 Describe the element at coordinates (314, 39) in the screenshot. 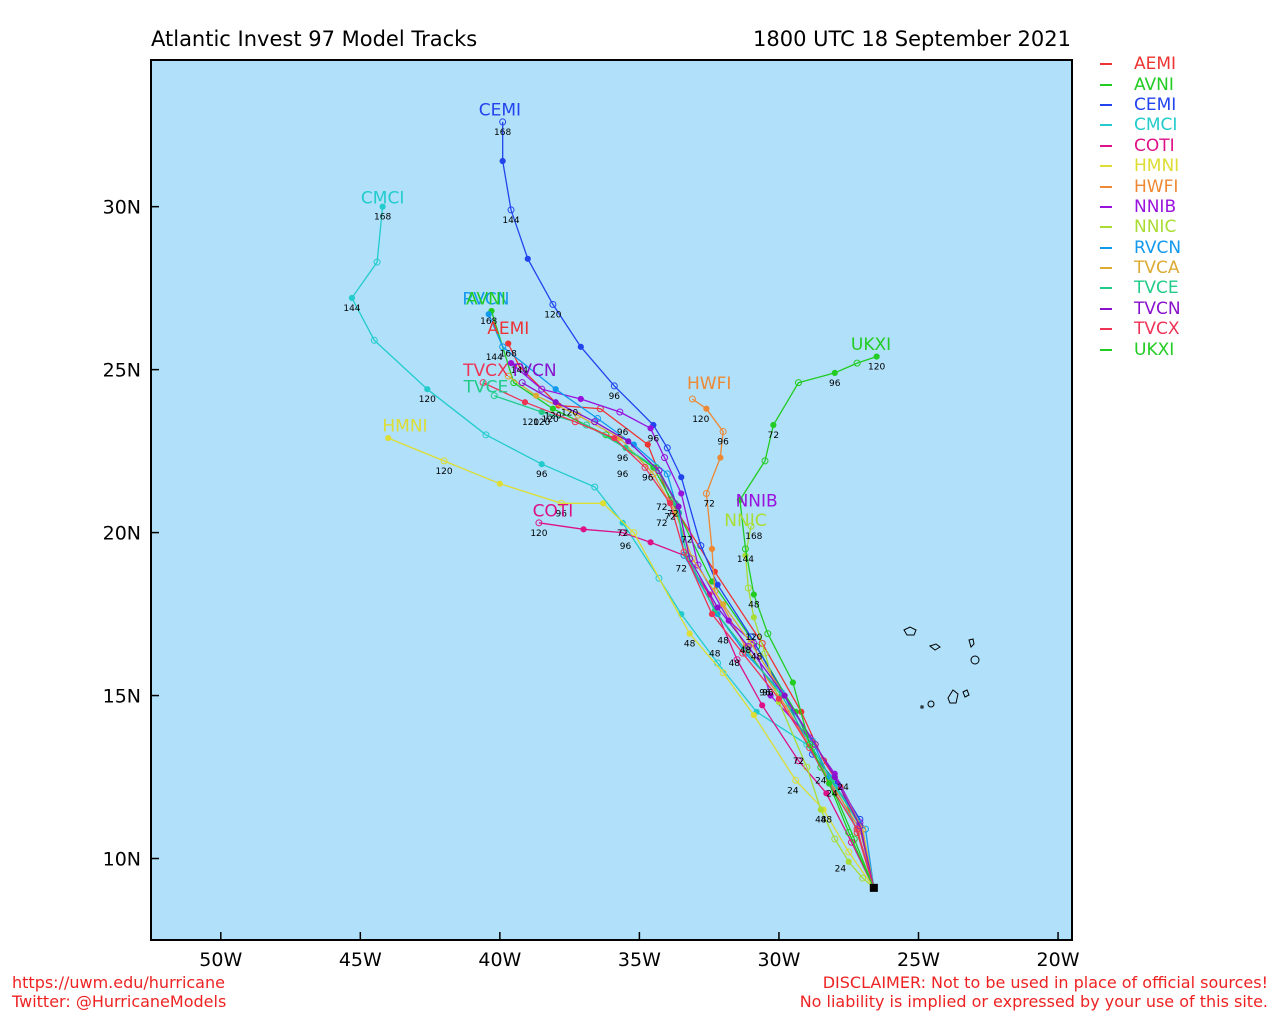

I see `chart-title: Atlantic Invest 97 Model Tracks` at that location.